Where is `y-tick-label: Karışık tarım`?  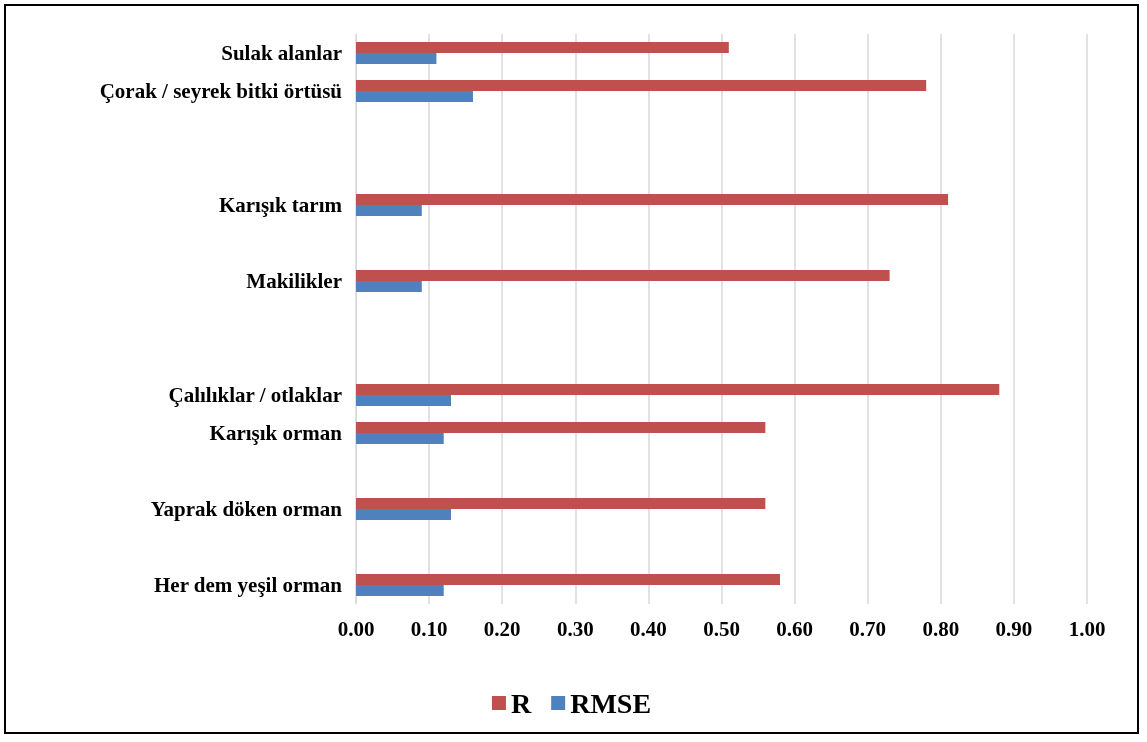
y-tick-label: Karışık tarım is located at coordinates (280, 205).